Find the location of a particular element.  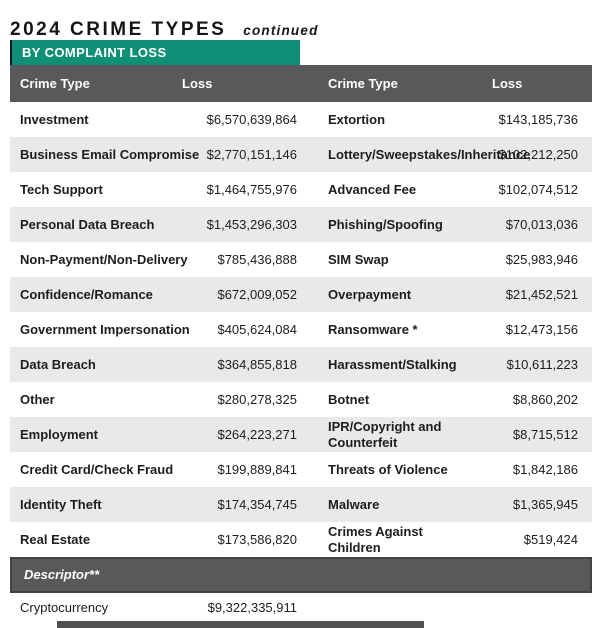

table-row-cryptocurrency: Cryptocurrency $9,322,335,911 is located at coordinates (301, 608).